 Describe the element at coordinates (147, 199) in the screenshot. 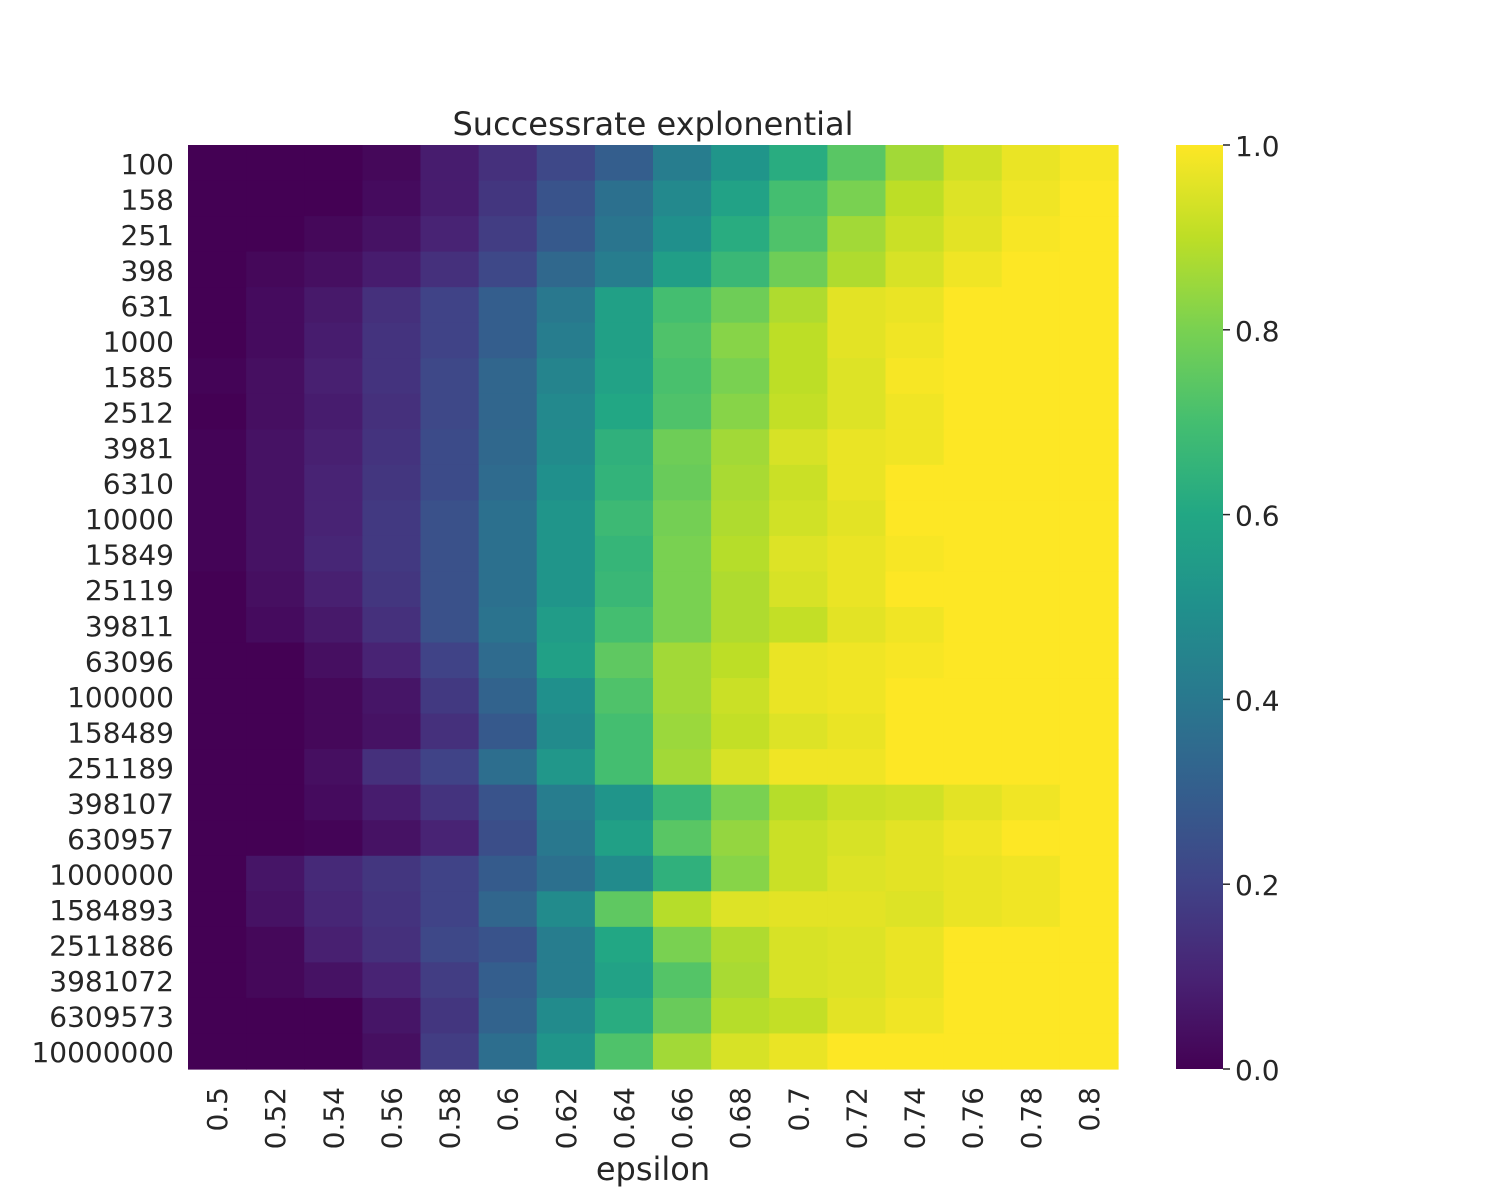

I see `y-tick-label: 158` at that location.